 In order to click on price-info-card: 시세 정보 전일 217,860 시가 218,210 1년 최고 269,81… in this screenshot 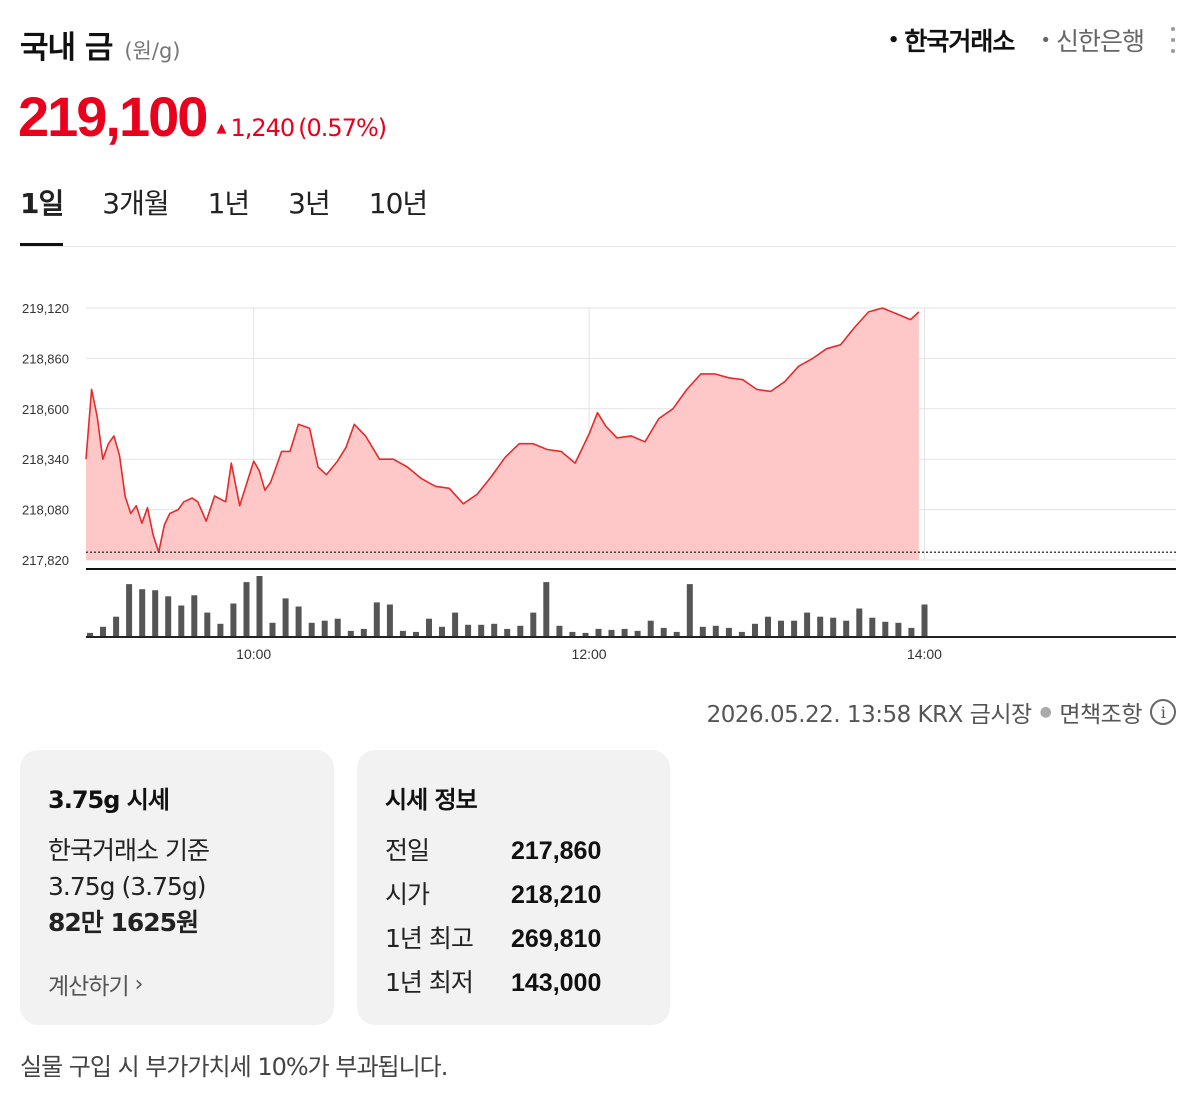, I will do `click(513, 887)`.